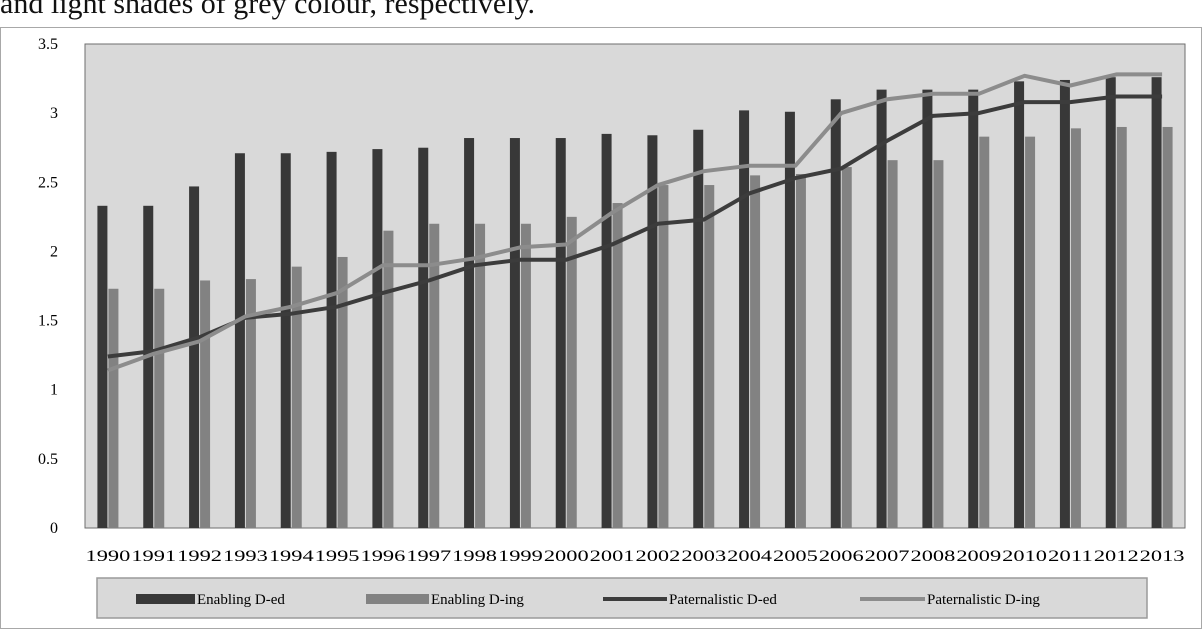 This screenshot has height=630, width=1204. Describe the element at coordinates (978, 556) in the screenshot. I see `x-tick-label: 2009` at that location.